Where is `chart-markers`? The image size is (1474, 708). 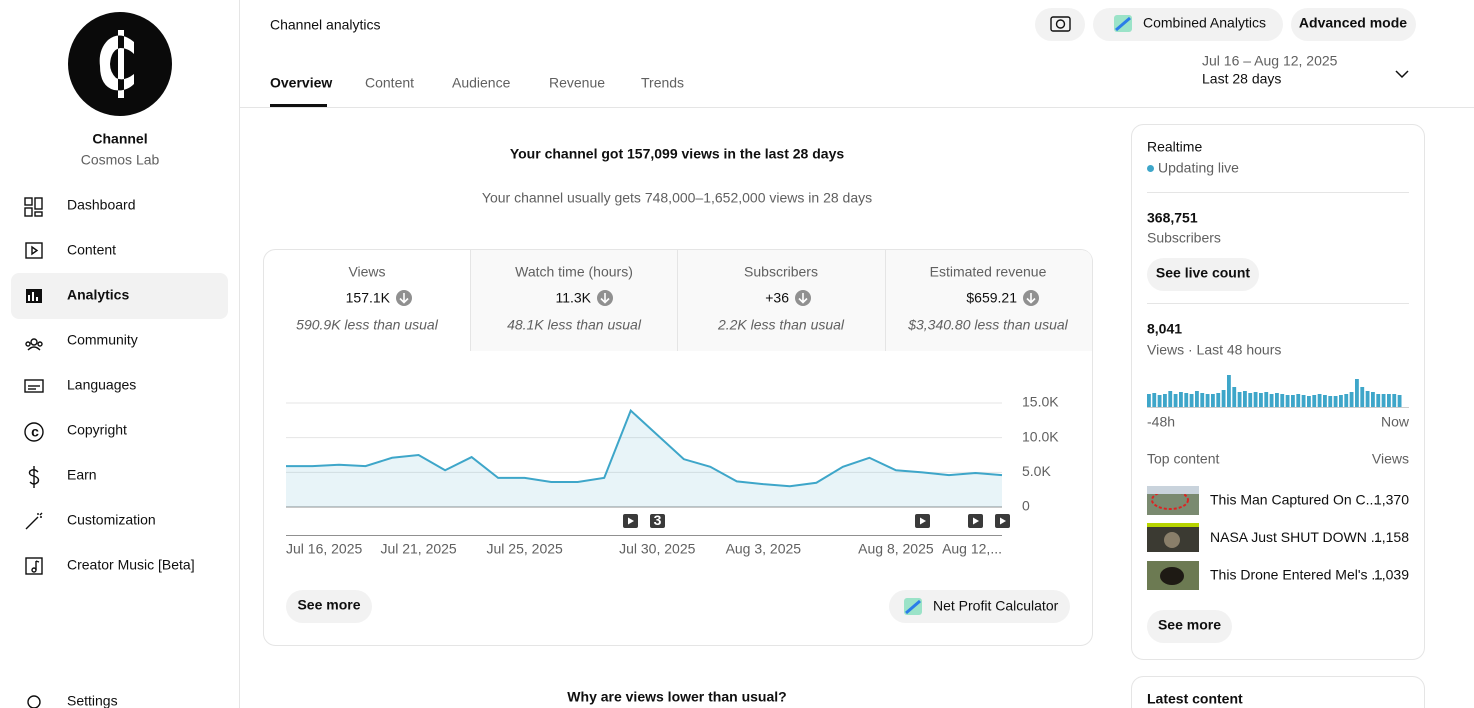
chart-markers is located at coordinates (816, 521).